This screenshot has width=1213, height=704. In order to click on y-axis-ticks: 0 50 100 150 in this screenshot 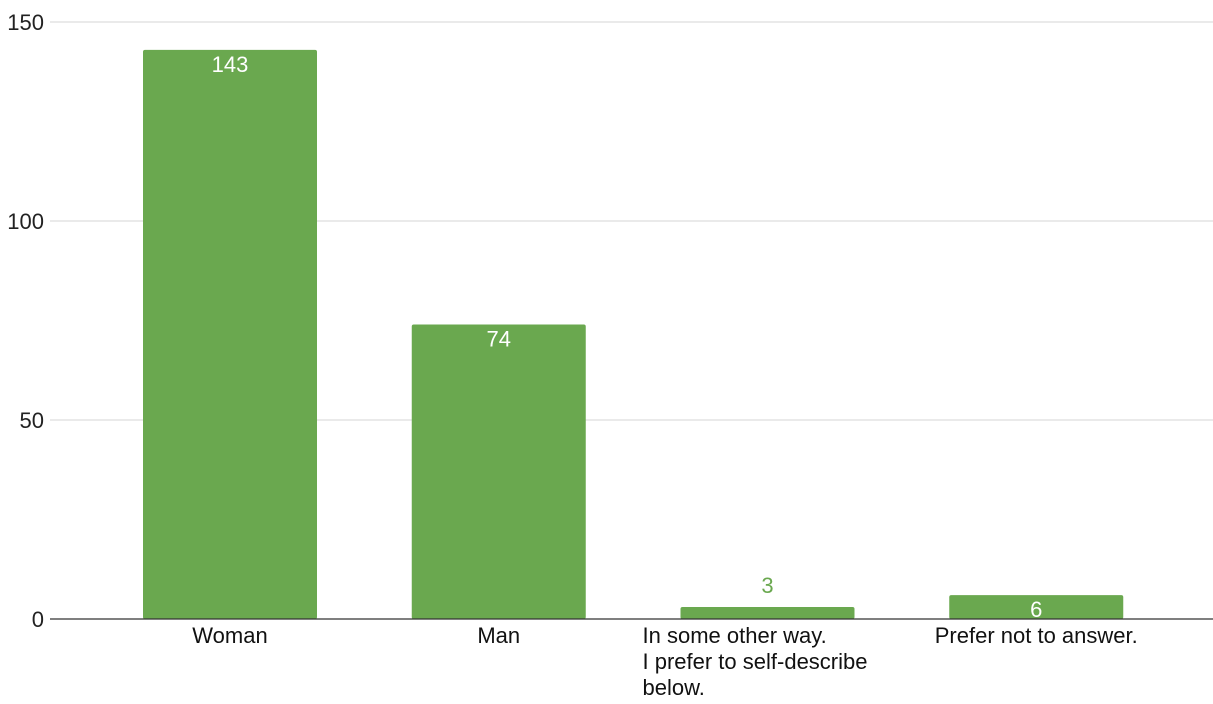, I will do `click(25, 321)`.